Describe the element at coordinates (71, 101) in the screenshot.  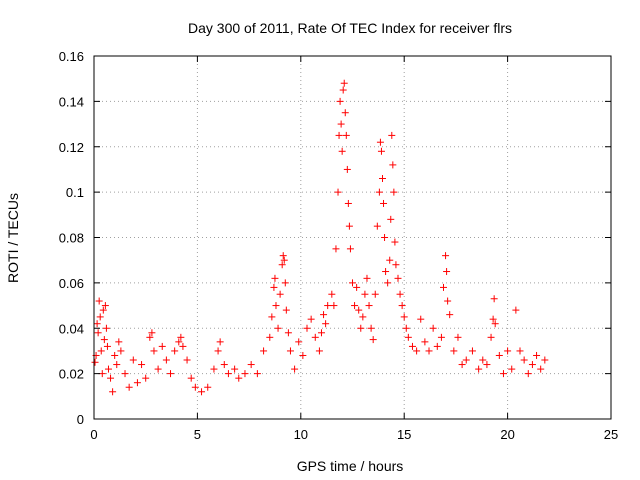
I see `y-tick-label: 0.14` at that location.